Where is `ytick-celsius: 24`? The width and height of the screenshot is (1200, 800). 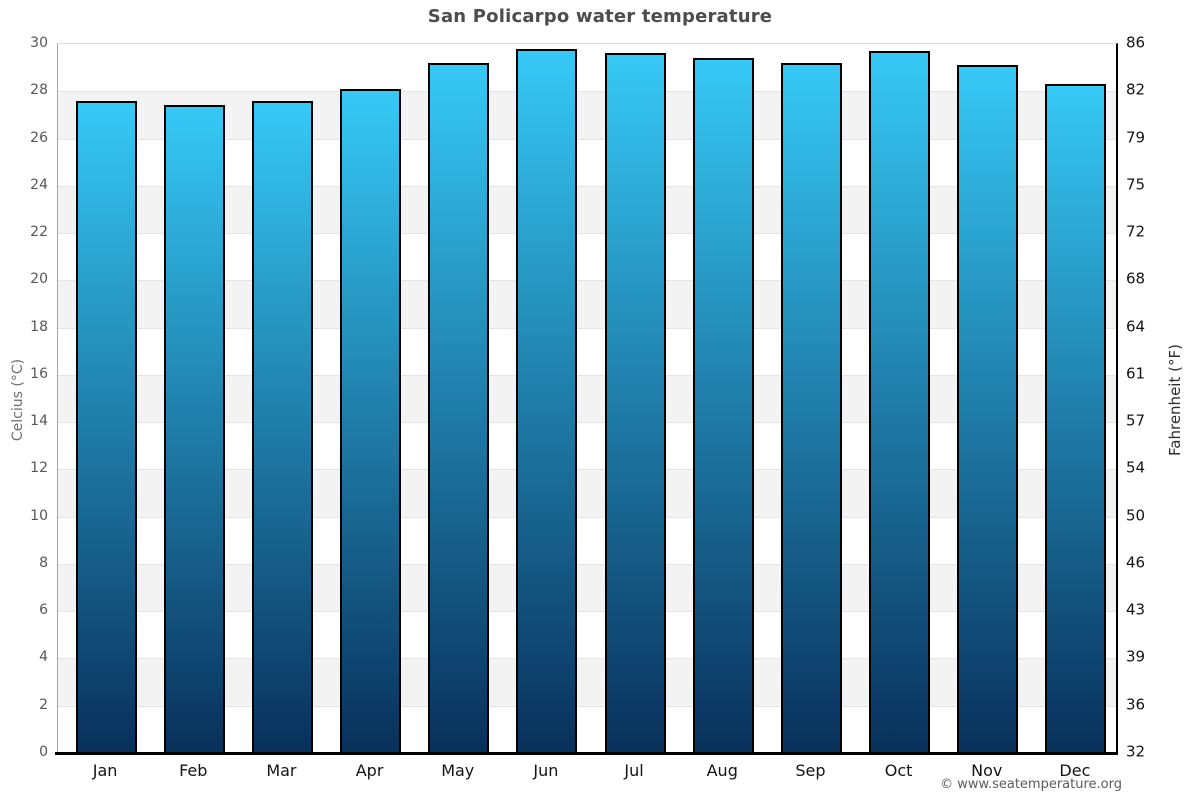
ytick-celsius: 24 is located at coordinates (39, 184).